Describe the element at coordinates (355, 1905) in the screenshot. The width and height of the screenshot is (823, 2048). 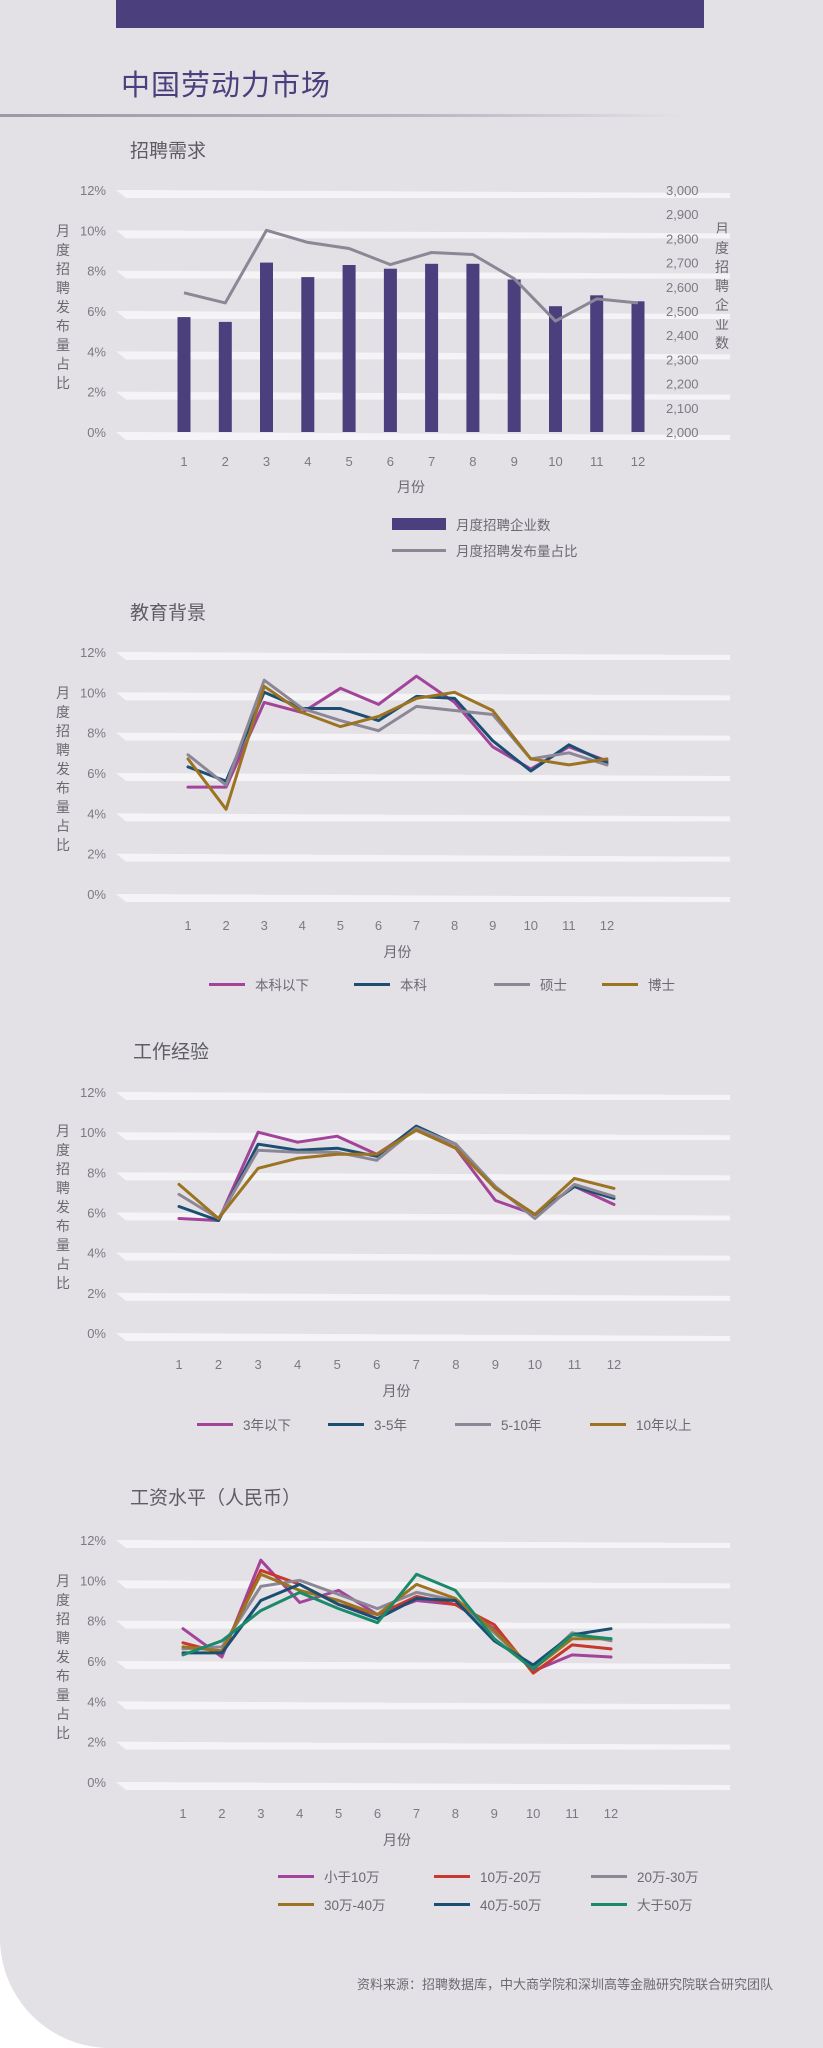
I see `legend-label: 30万-40万` at that location.